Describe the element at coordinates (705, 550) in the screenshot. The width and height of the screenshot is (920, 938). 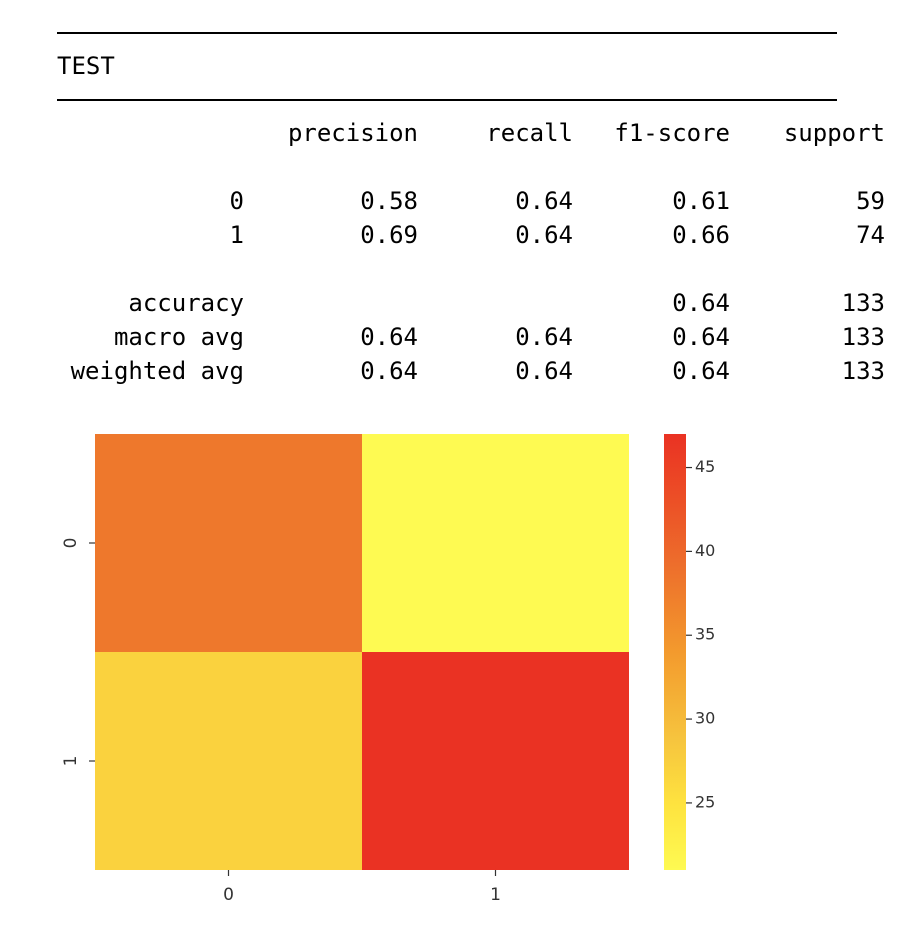
I see `colorbar-tick-label: 40` at that location.